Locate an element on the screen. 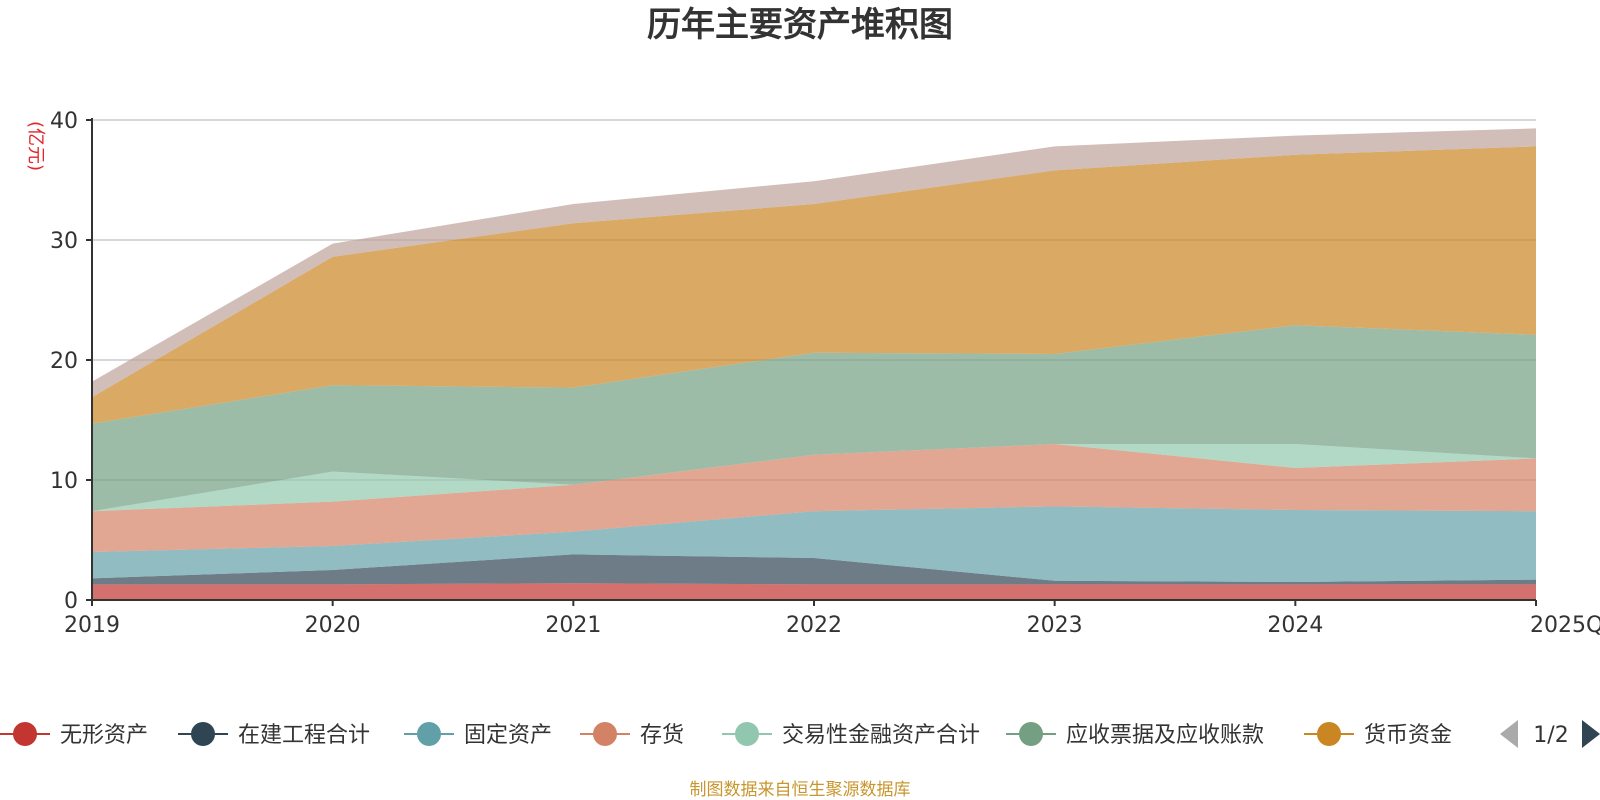 This screenshot has height=800, width=1600. legend-page-label: 1/2 is located at coordinates (1550, 735).